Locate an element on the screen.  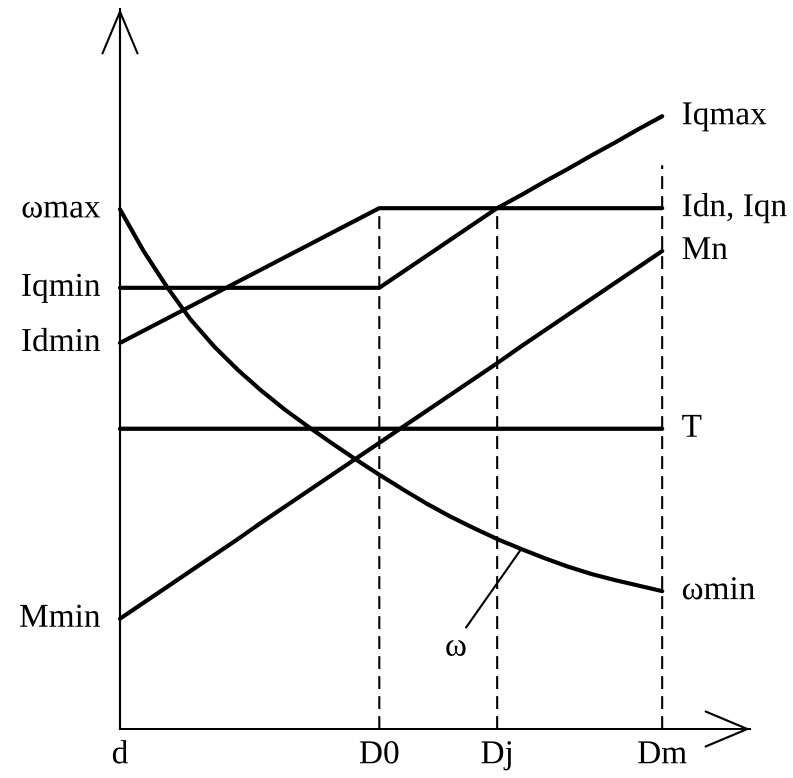
x-tick-label: Dm is located at coordinates (662, 752).